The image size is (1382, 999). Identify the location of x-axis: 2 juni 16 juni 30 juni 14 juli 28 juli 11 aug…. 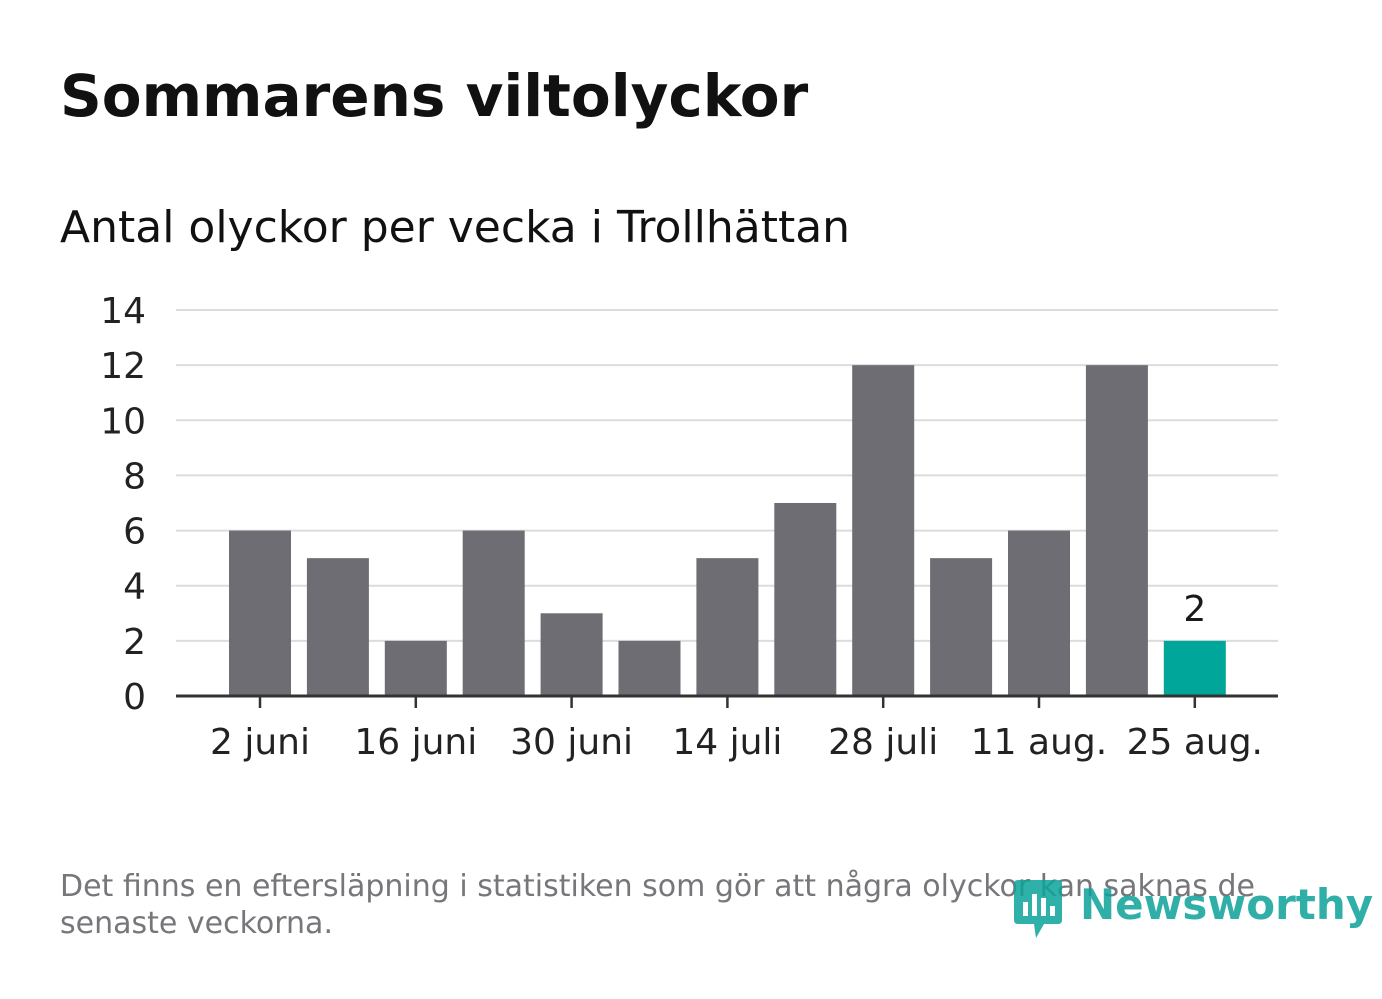
(727, 728).